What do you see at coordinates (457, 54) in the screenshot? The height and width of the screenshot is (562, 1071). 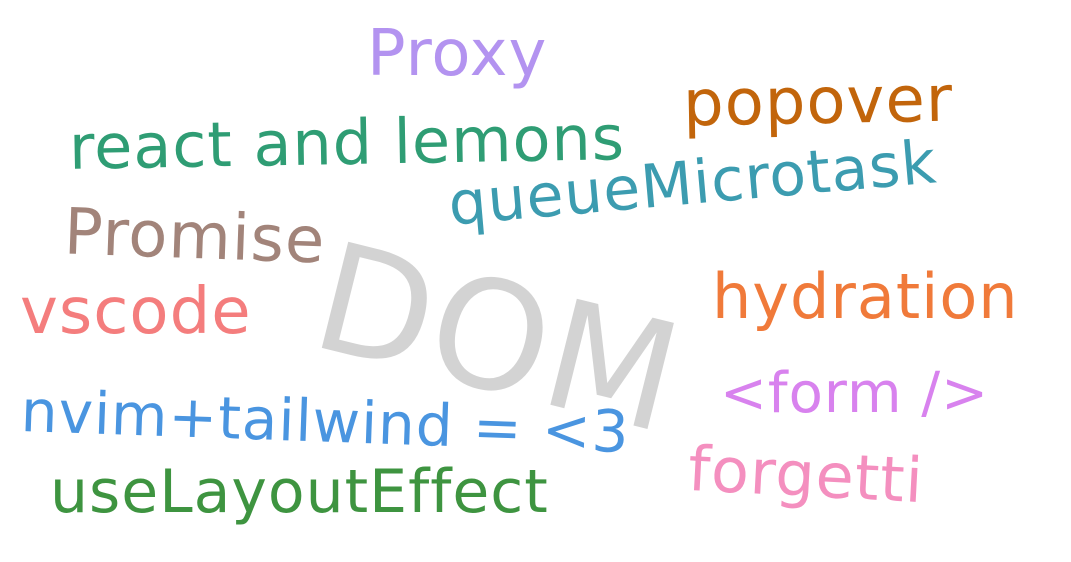 I see `word-proxy: Proxy` at bounding box center [457, 54].